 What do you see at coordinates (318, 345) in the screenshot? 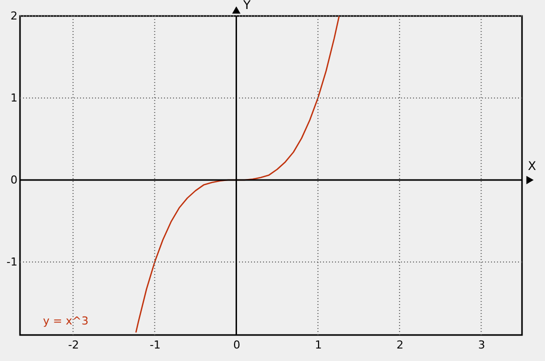
I see `x-tick-label: 1` at bounding box center [318, 345].